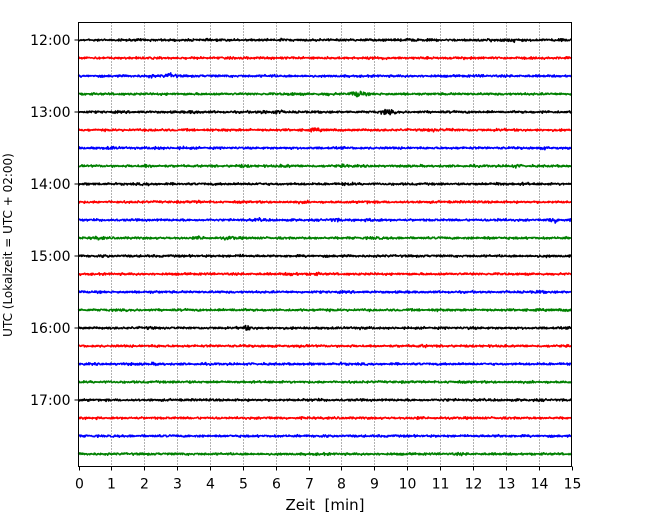 The width and height of the screenshot is (650, 520). Describe the element at coordinates (50, 113) in the screenshot. I see `y-tick-label: 13:00` at that location.